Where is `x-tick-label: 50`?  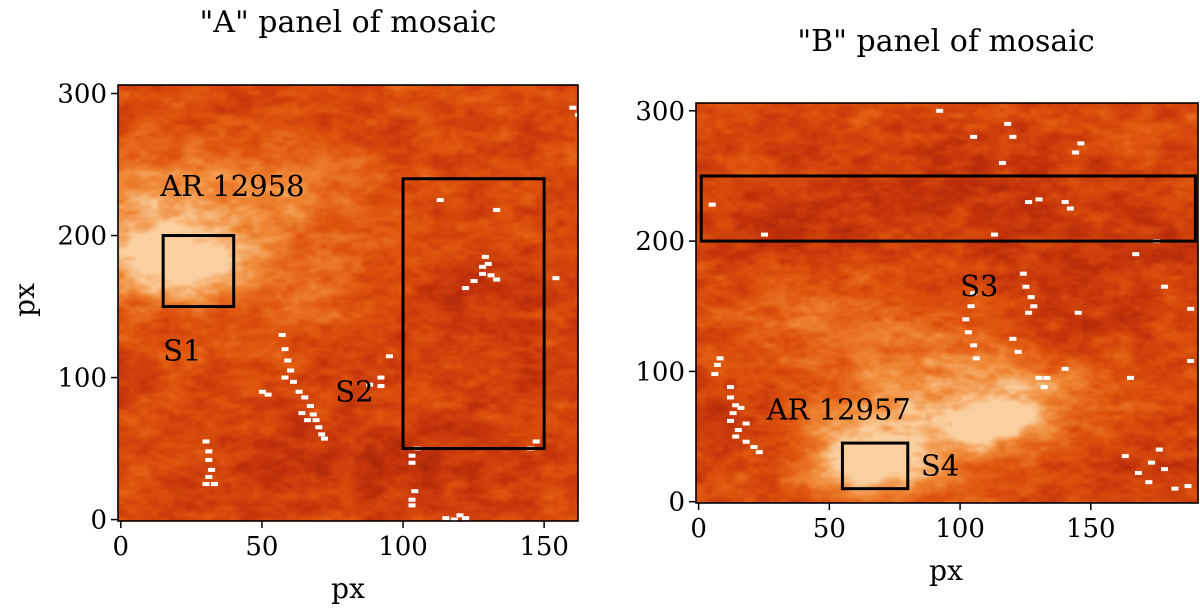
x-tick-label: 50 is located at coordinates (261, 547).